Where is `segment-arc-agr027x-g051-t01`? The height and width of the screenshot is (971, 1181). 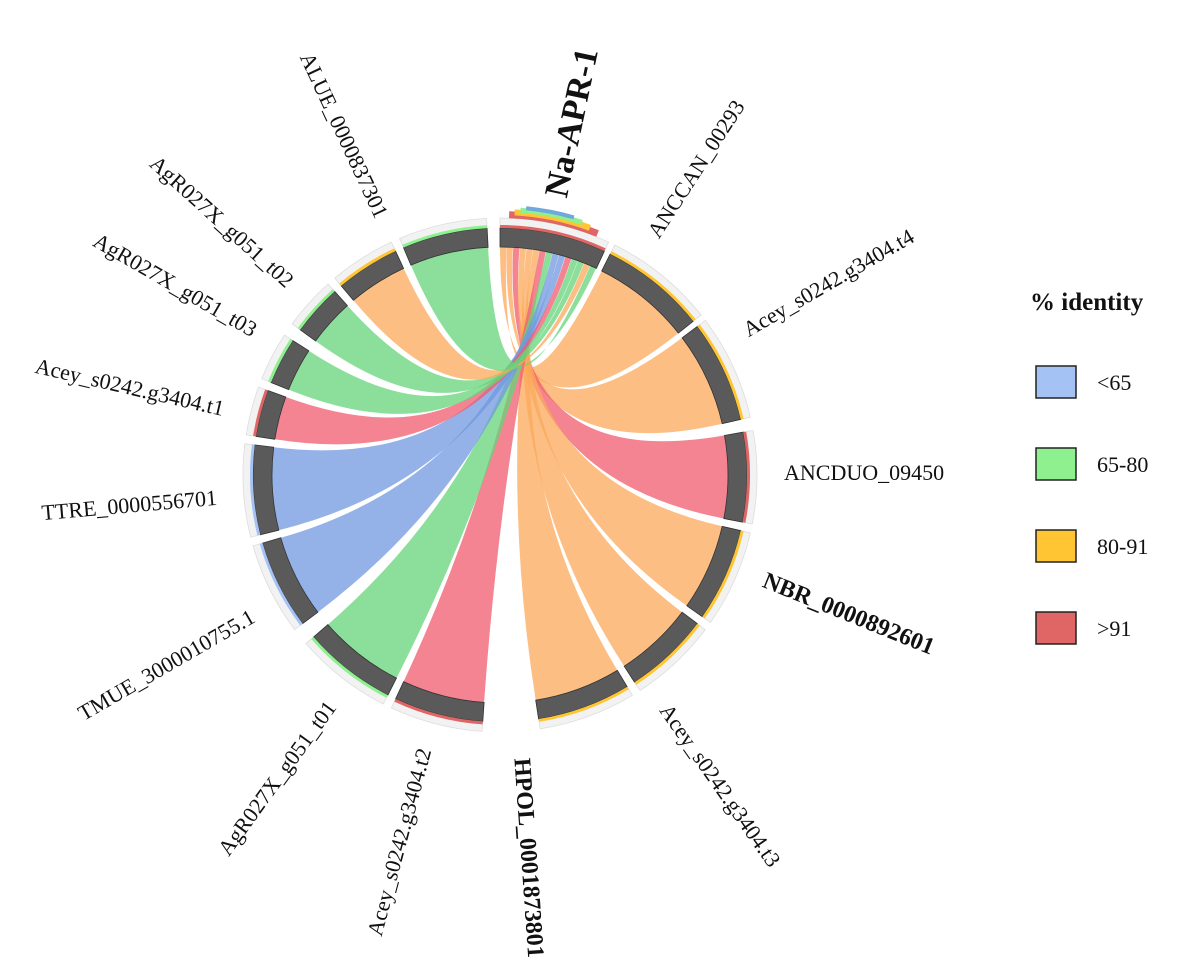 segment-arc-agr027x-g051-t01 is located at coordinates (355, 660).